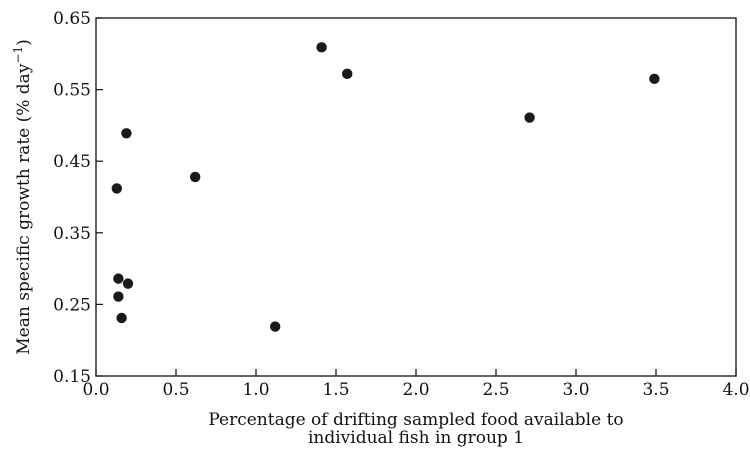 This screenshot has height=457, width=750. What do you see at coordinates (95, 390) in the screenshot?
I see `x-tick-label: 0.0` at bounding box center [95, 390].